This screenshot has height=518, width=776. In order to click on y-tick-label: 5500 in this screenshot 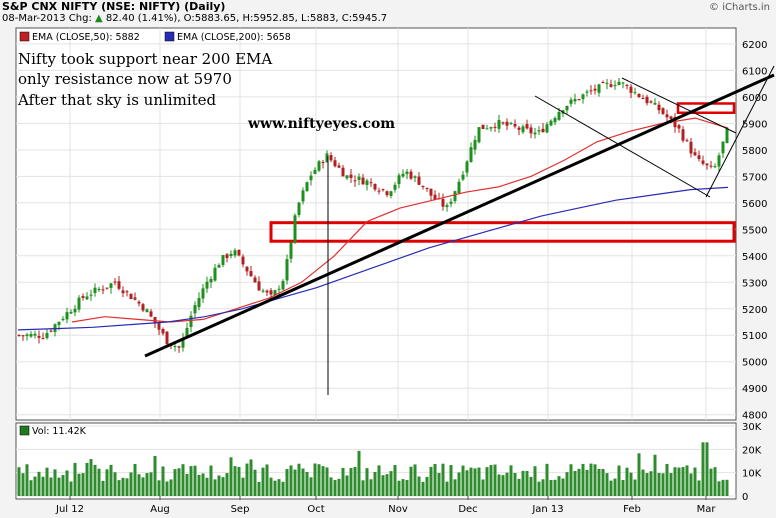, I will do `click(754, 230)`.